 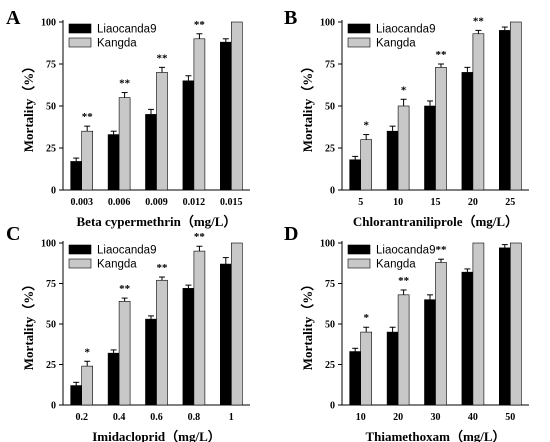 I want to click on panel-letter: C, so click(x=13, y=234).